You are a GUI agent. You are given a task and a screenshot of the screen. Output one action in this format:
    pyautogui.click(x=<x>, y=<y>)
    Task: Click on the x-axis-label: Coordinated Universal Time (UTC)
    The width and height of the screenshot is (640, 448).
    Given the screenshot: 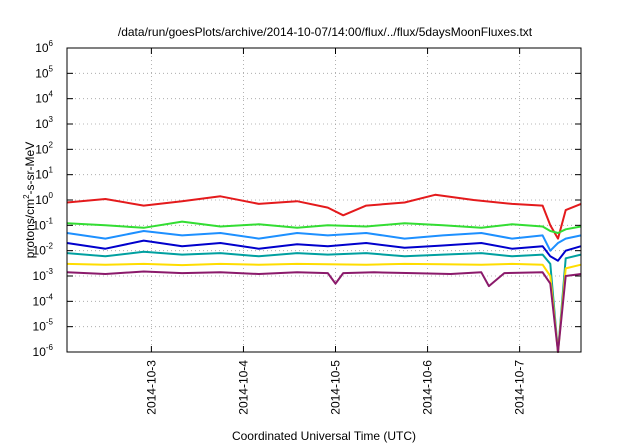 What is the action you would take?
    pyautogui.click(x=324, y=436)
    